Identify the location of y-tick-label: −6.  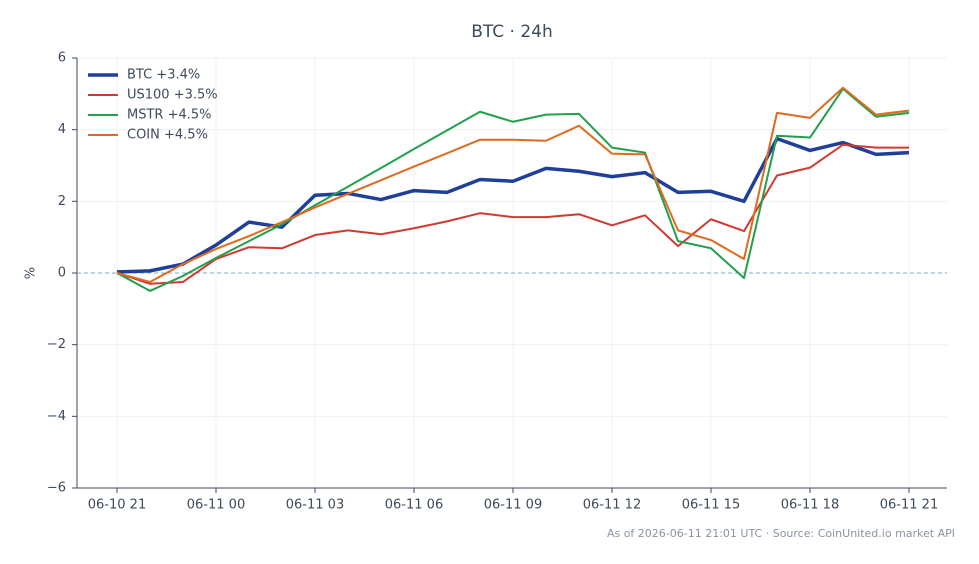
(56, 488).